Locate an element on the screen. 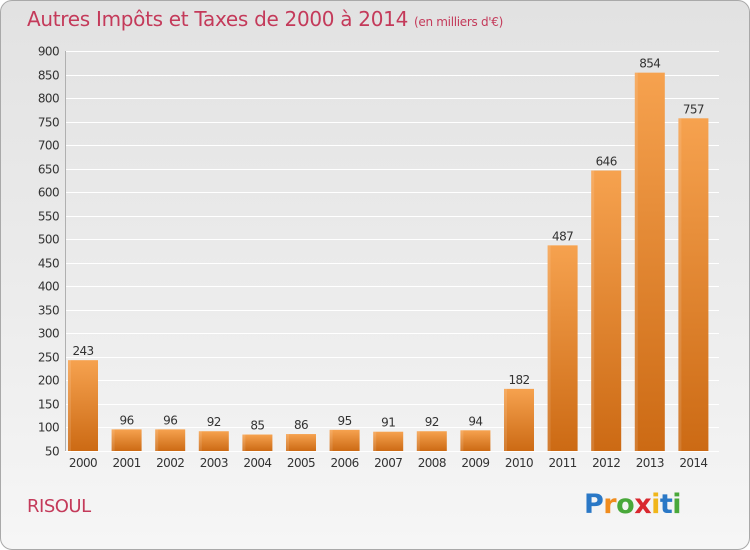 This screenshot has height=550, width=750. x-tick-label: 2009 is located at coordinates (475, 463).